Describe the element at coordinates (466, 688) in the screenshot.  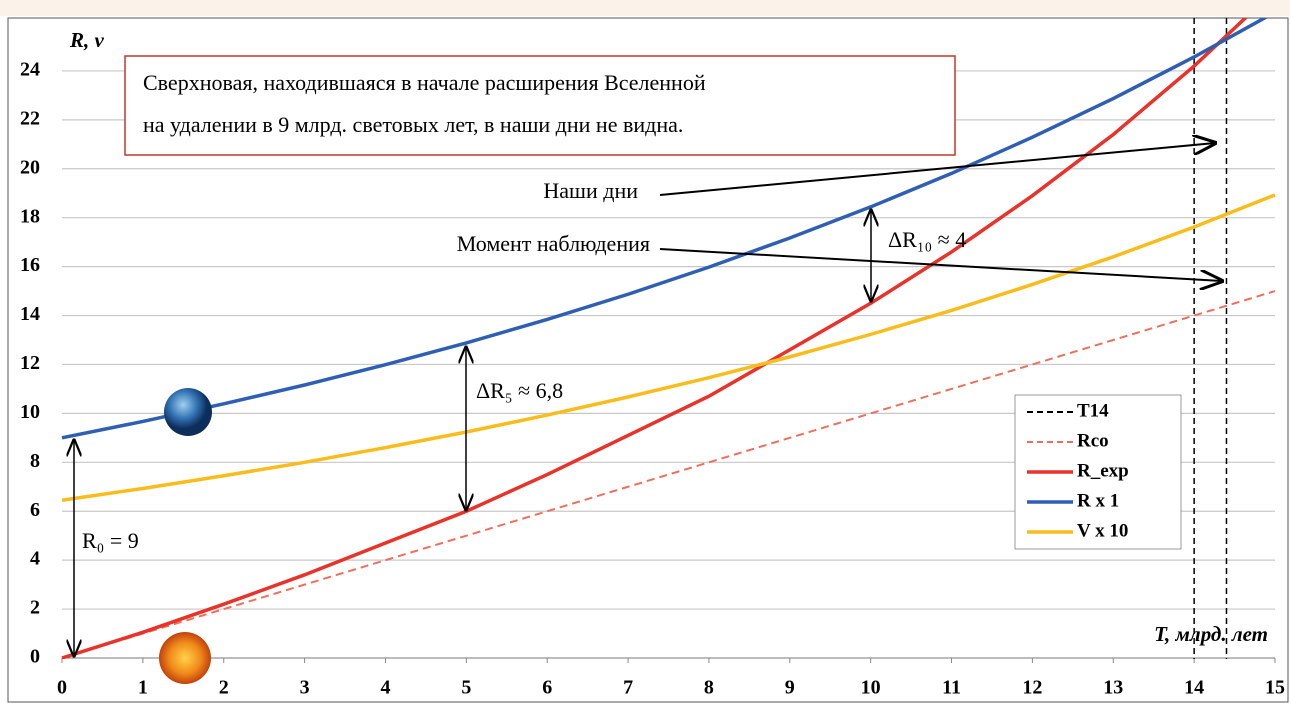
I see `x-tick-label: 5` at that location.